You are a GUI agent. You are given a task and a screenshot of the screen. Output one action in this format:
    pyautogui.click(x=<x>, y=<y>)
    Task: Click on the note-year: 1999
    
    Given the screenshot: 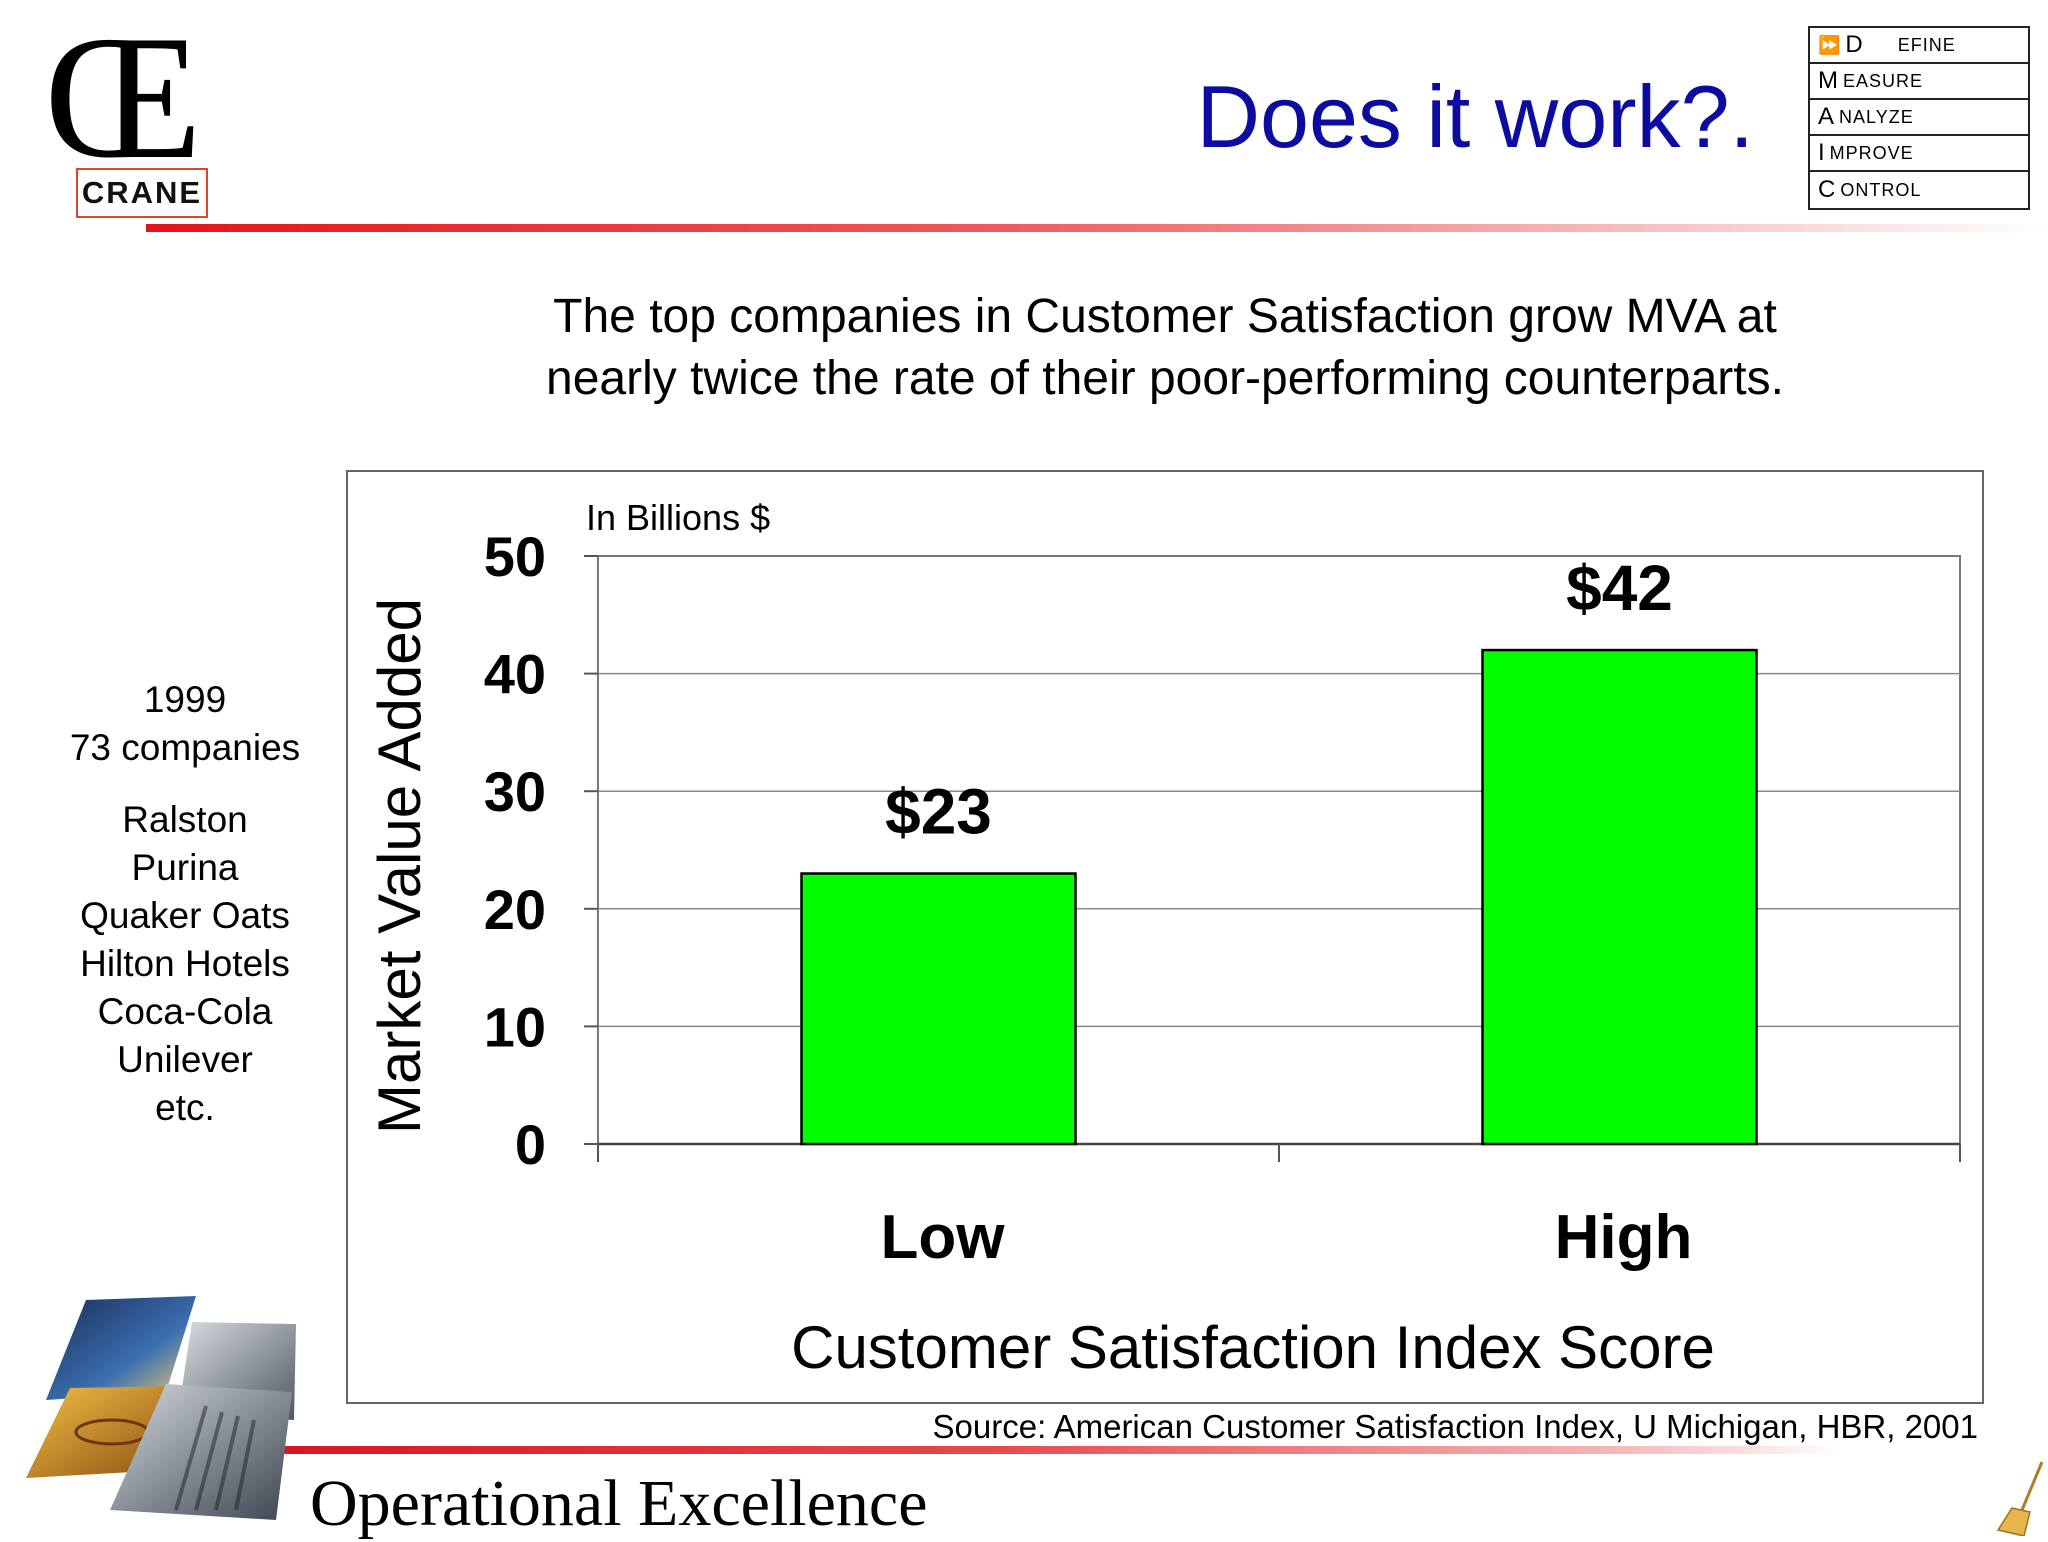 What is the action you would take?
    pyautogui.click(x=185, y=699)
    